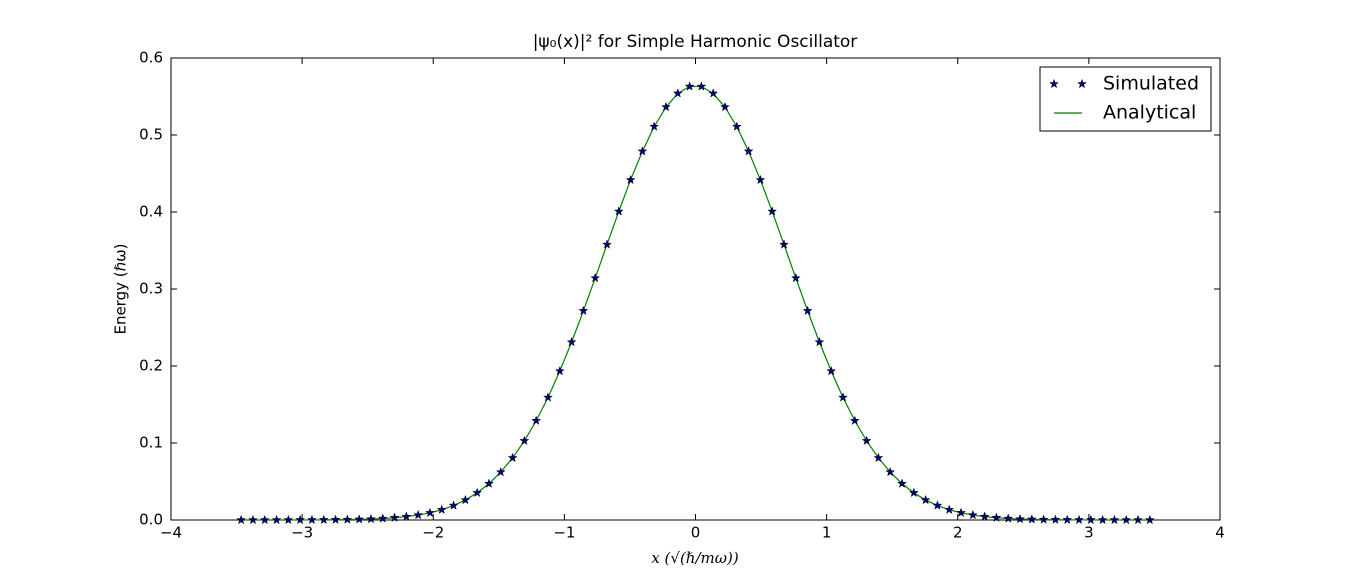 Image resolution: width=1356 pixels, height=582 pixels. What do you see at coordinates (695, 42) in the screenshot?
I see `chart-title: |ψ₀(x)|² for Simple Harmonic Oscillator` at bounding box center [695, 42].